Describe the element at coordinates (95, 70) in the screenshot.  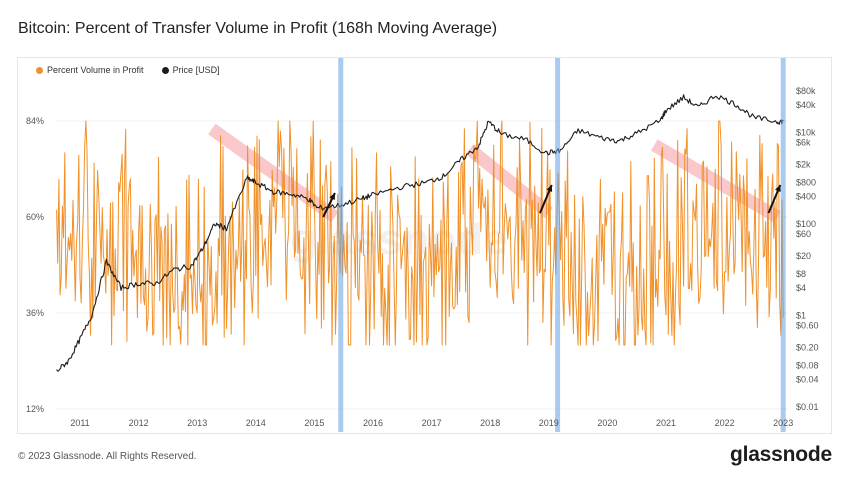
I see `legend-label-profit: Percent Volume in Profit` at that location.